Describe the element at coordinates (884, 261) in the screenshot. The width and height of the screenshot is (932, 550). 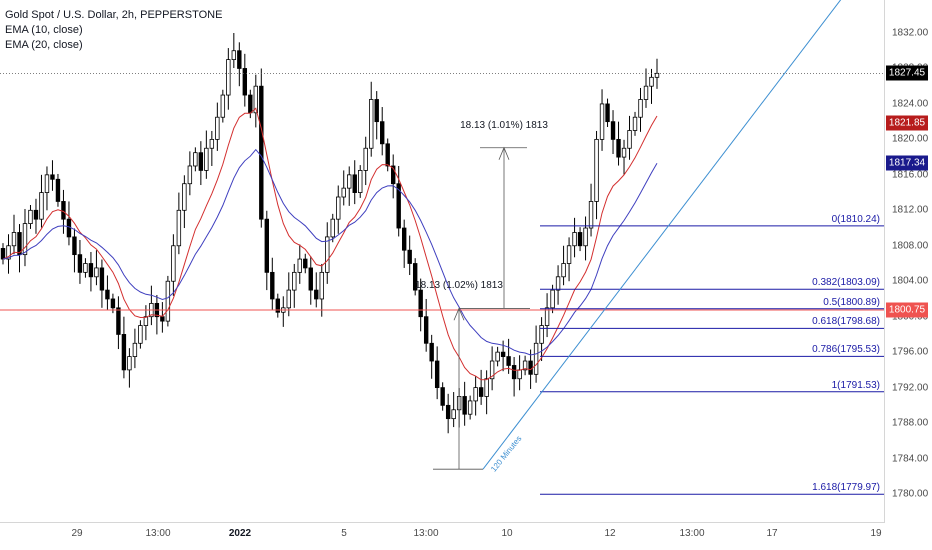
I see `price-axis-border` at that location.